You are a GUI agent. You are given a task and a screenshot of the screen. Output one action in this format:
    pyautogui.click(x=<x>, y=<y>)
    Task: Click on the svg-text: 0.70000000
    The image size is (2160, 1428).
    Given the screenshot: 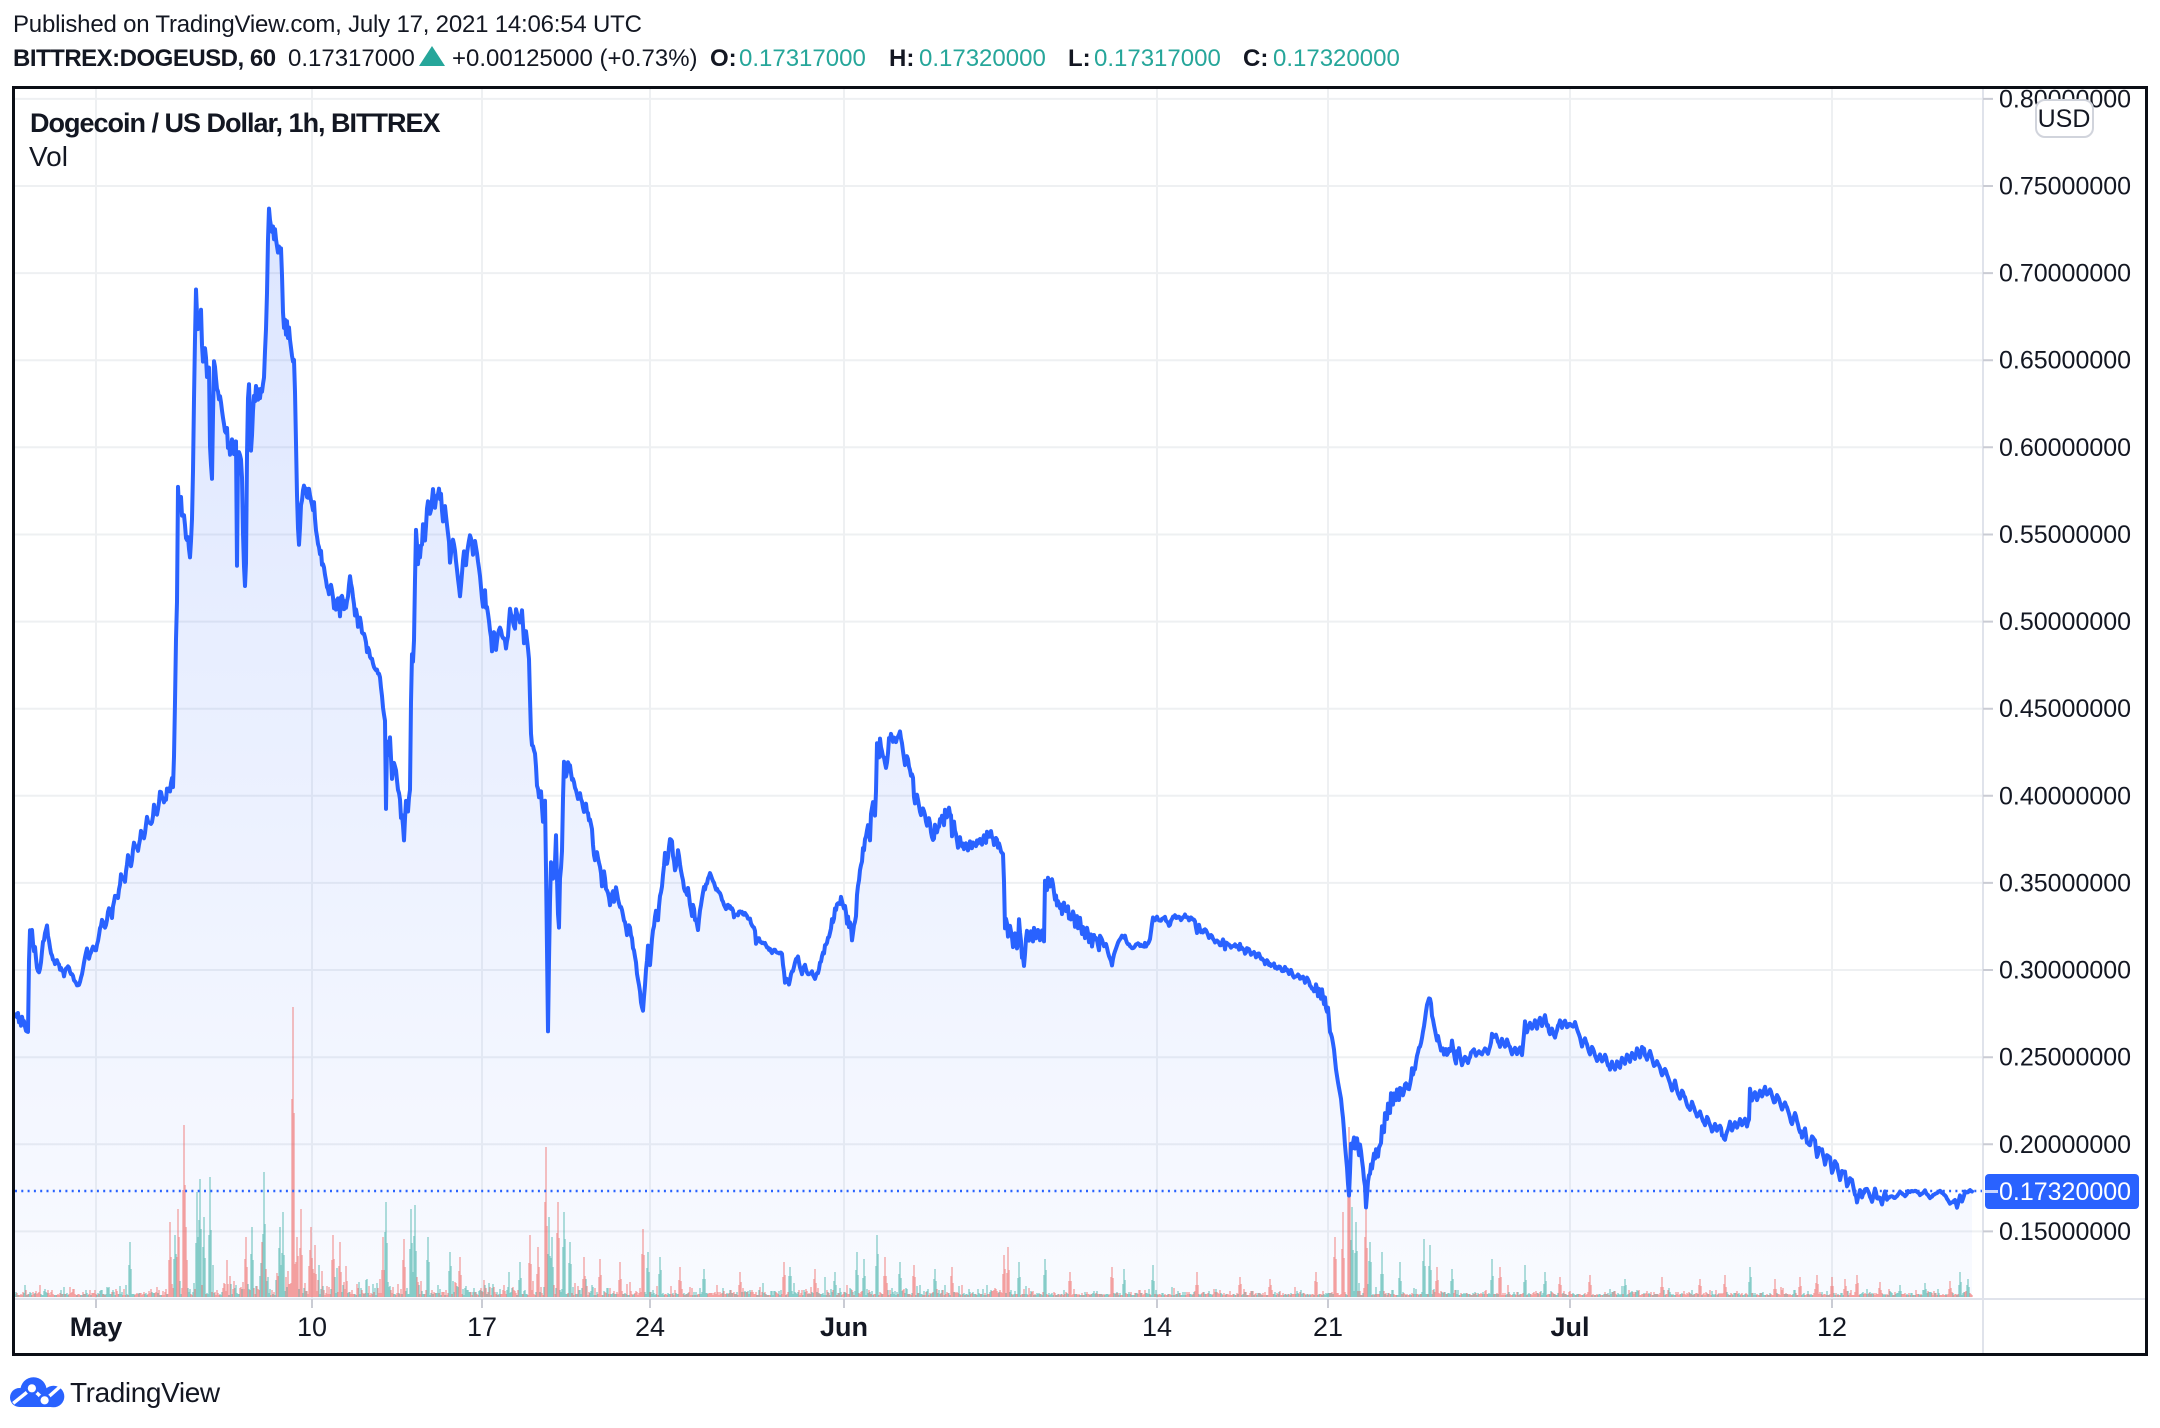 What is the action you would take?
    pyautogui.click(x=2065, y=274)
    